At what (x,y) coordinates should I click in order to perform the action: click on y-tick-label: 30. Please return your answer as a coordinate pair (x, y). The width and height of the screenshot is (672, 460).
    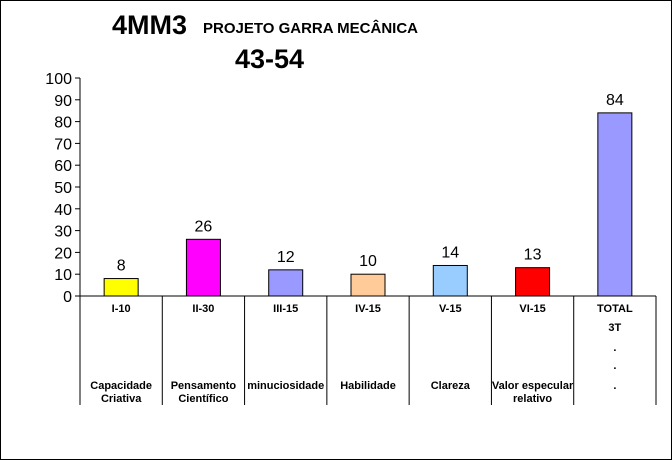
    Looking at the image, I should click on (63, 232).